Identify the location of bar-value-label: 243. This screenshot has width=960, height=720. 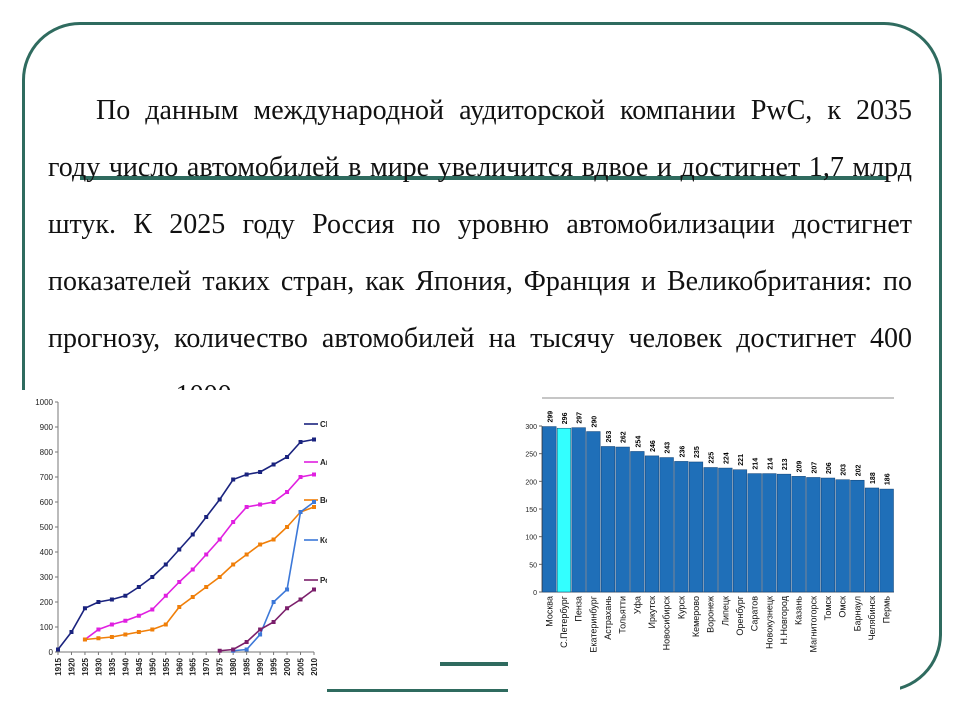
(668, 448).